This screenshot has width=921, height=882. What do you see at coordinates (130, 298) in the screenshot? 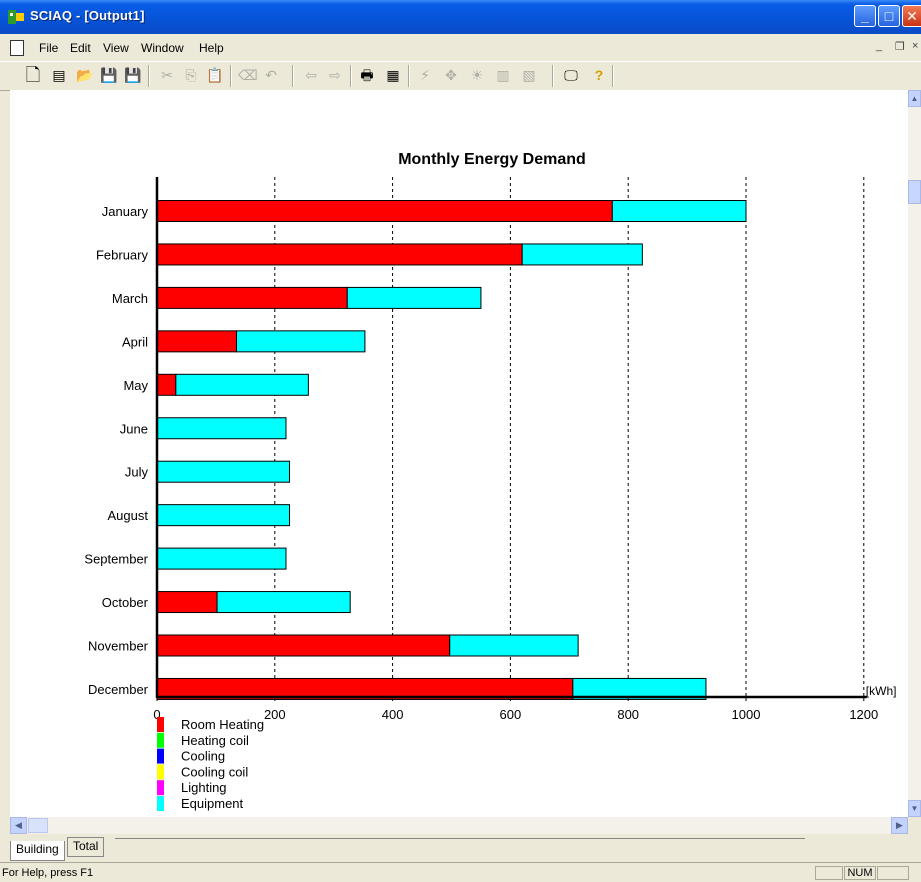
I see `category-label: March` at bounding box center [130, 298].